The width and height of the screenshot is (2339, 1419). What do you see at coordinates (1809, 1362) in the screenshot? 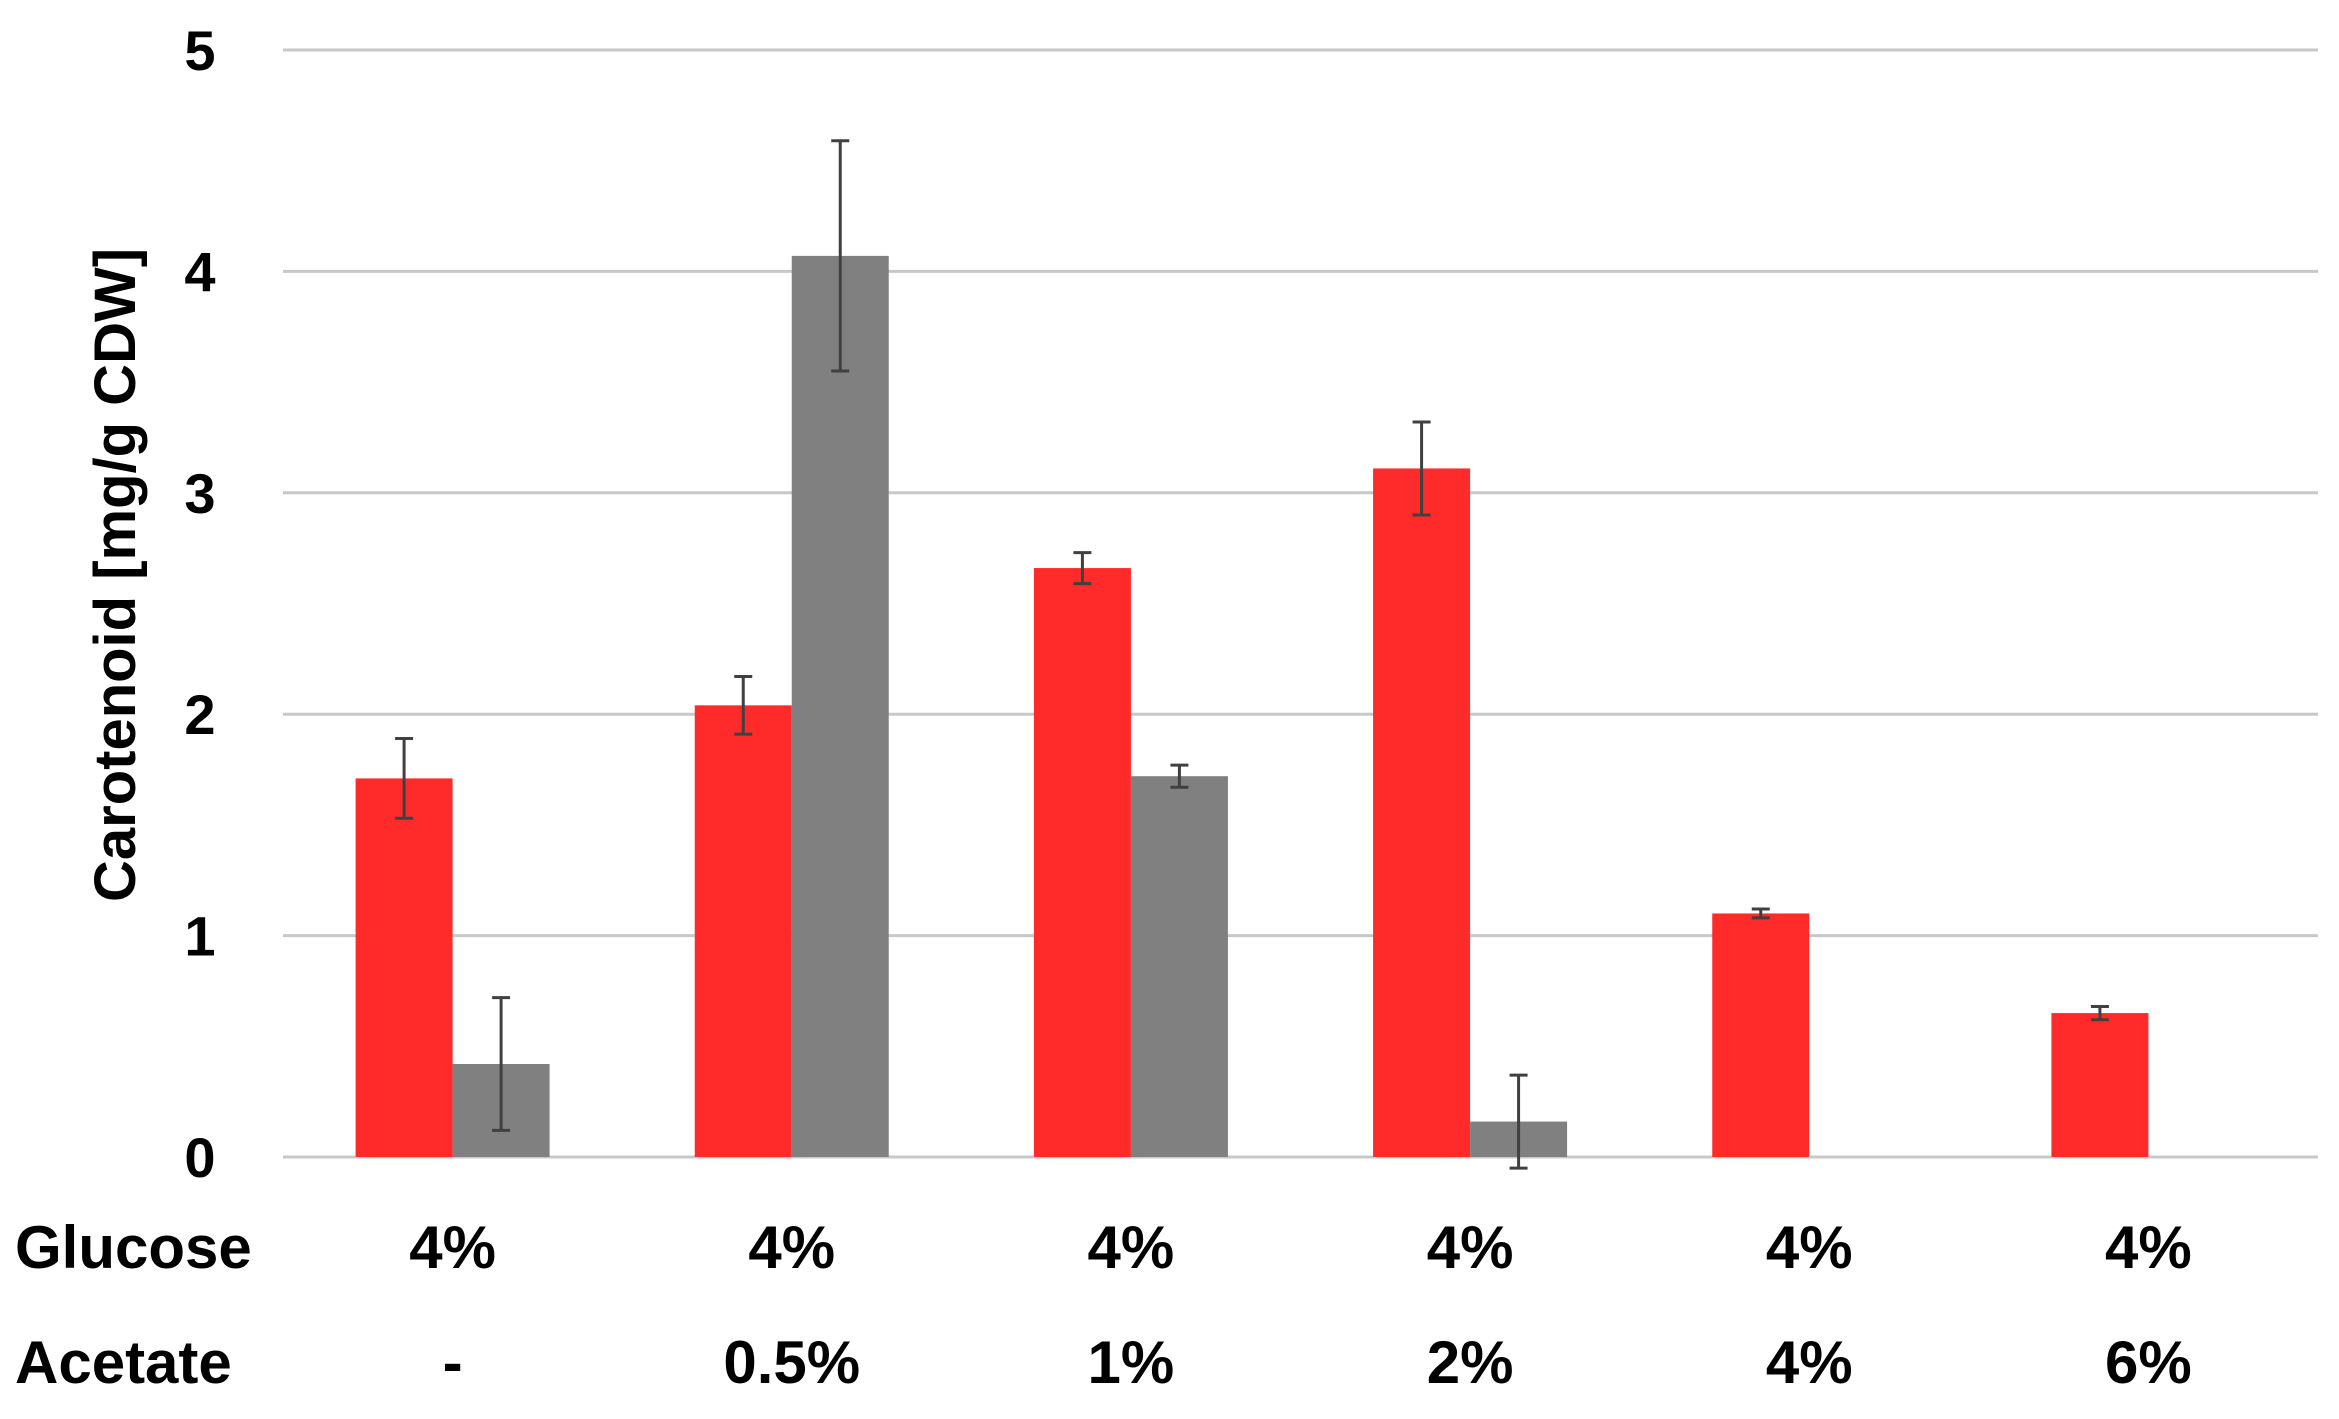
I see `category-value-acetate: 4%` at bounding box center [1809, 1362].